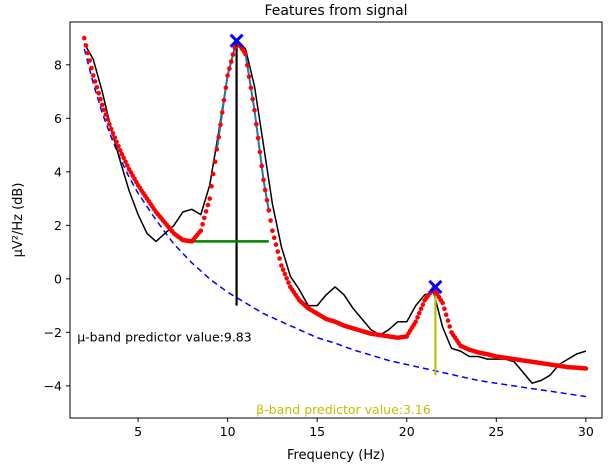 The height and width of the screenshot is (470, 612). I want to click on predictor-annotation-1: μ-band predictor value:9.83, so click(164, 337).